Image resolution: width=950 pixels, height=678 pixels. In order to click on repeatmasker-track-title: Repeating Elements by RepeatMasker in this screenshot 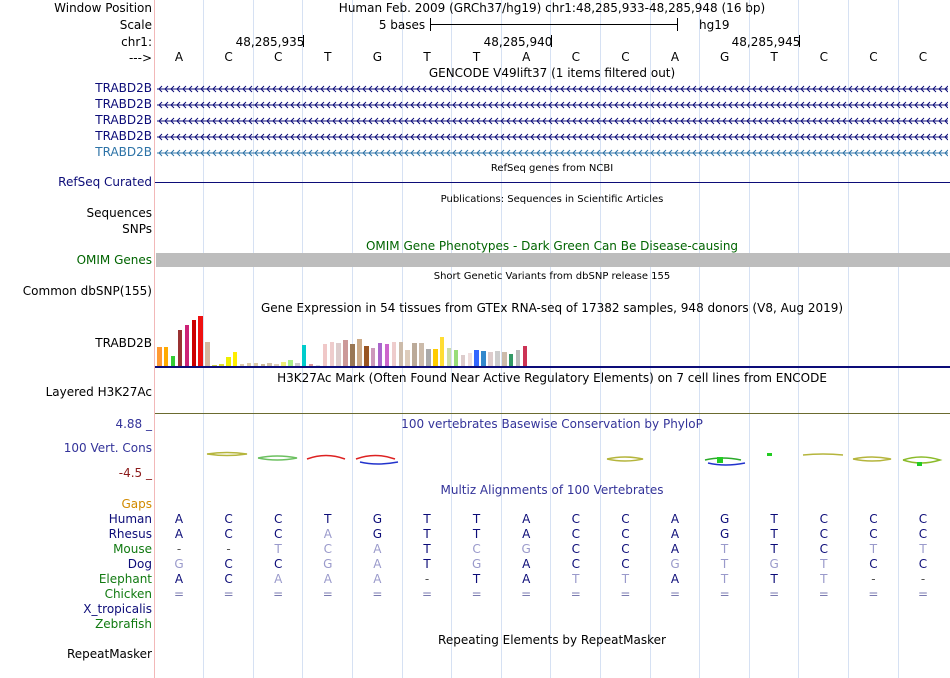, I will do `click(552, 640)`.